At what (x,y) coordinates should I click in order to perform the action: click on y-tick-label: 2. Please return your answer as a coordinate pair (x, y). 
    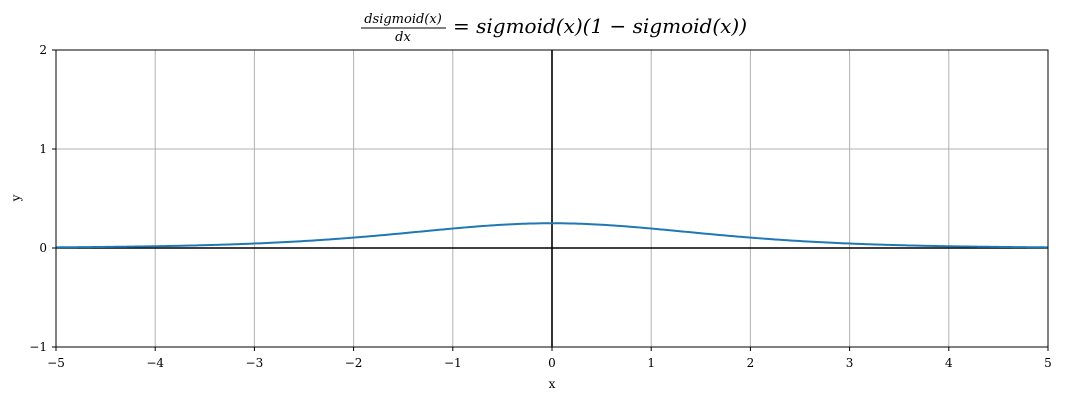
    Looking at the image, I should click on (43, 50).